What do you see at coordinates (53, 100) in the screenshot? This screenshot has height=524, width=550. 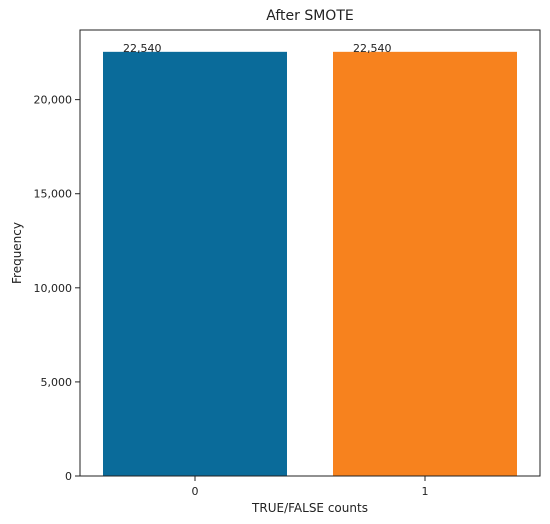 I see `y-tick-label-20000: 20,000` at bounding box center [53, 100].